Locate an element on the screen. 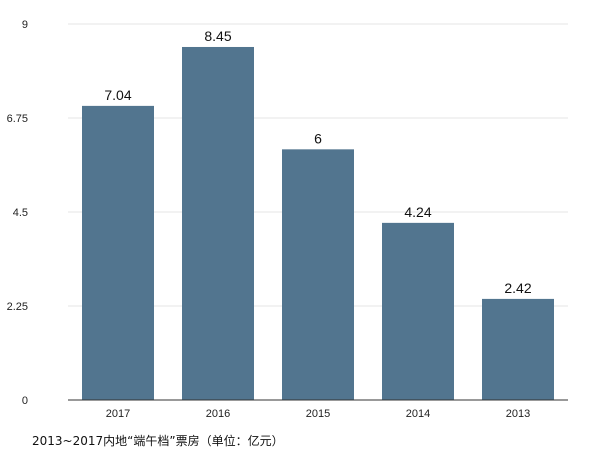 The width and height of the screenshot is (605, 465). x-tick-label: 2013 is located at coordinates (518, 414).